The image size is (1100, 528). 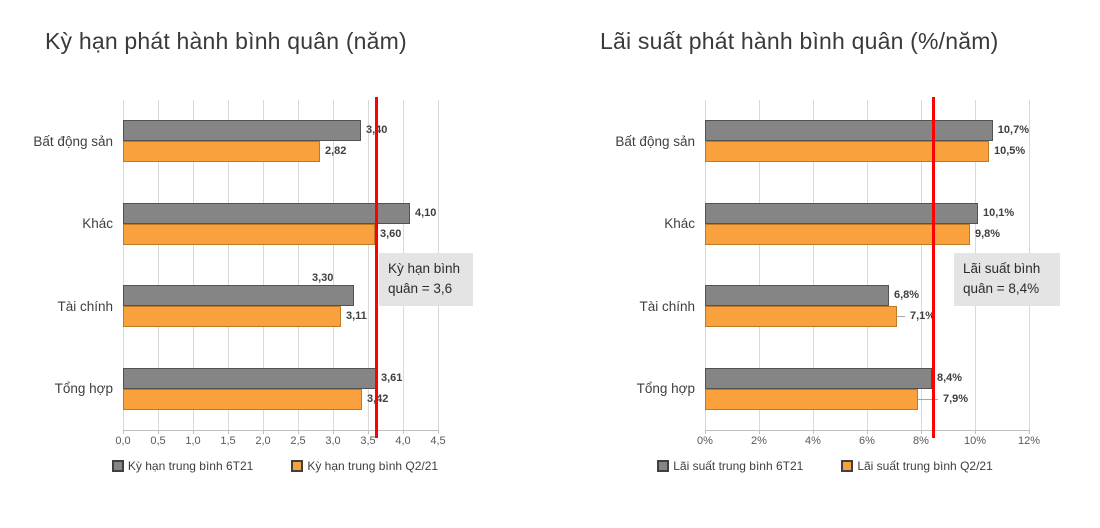 What do you see at coordinates (228, 441) in the screenshot?
I see `x-tick-label: 1,5` at bounding box center [228, 441].